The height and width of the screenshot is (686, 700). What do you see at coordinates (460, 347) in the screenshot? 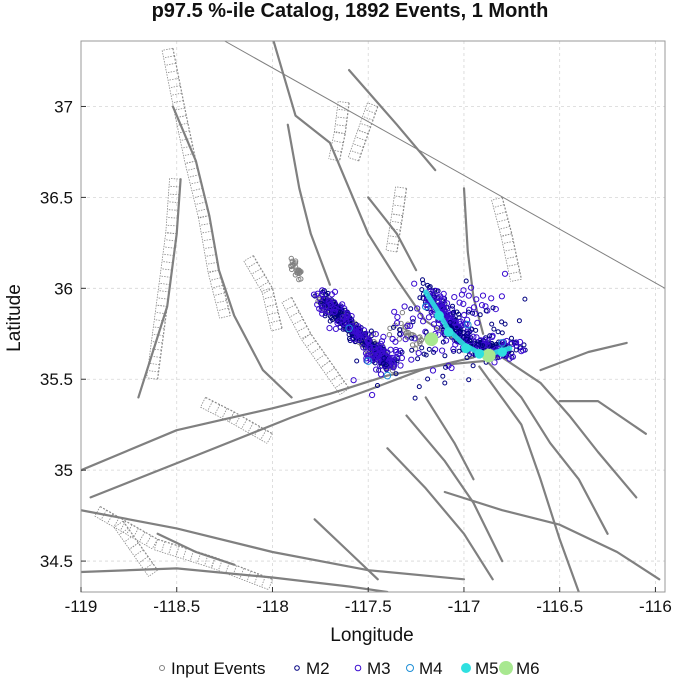
I see `series-m6` at bounding box center [460, 347].